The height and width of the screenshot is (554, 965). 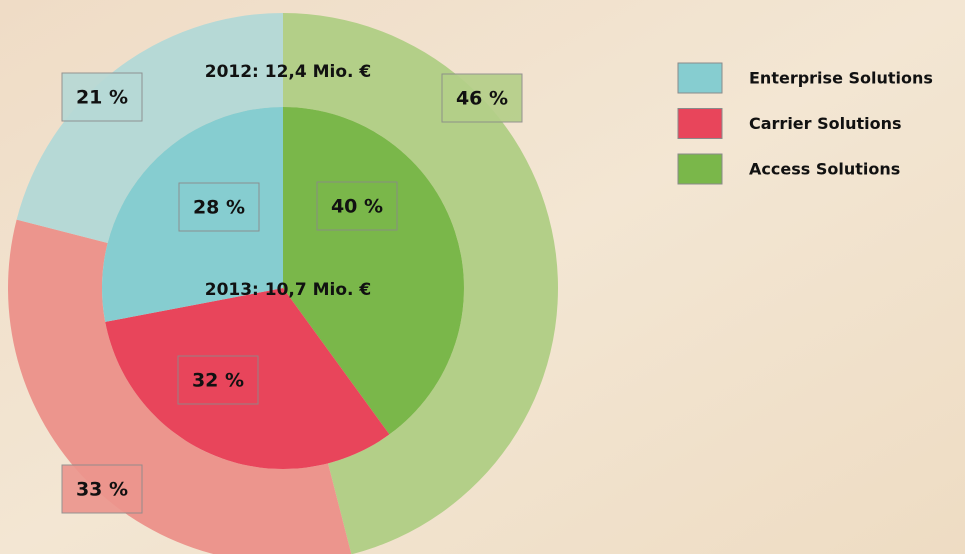 I want to click on series-title: 2012: 12,4 Mio. €, so click(x=288, y=72).